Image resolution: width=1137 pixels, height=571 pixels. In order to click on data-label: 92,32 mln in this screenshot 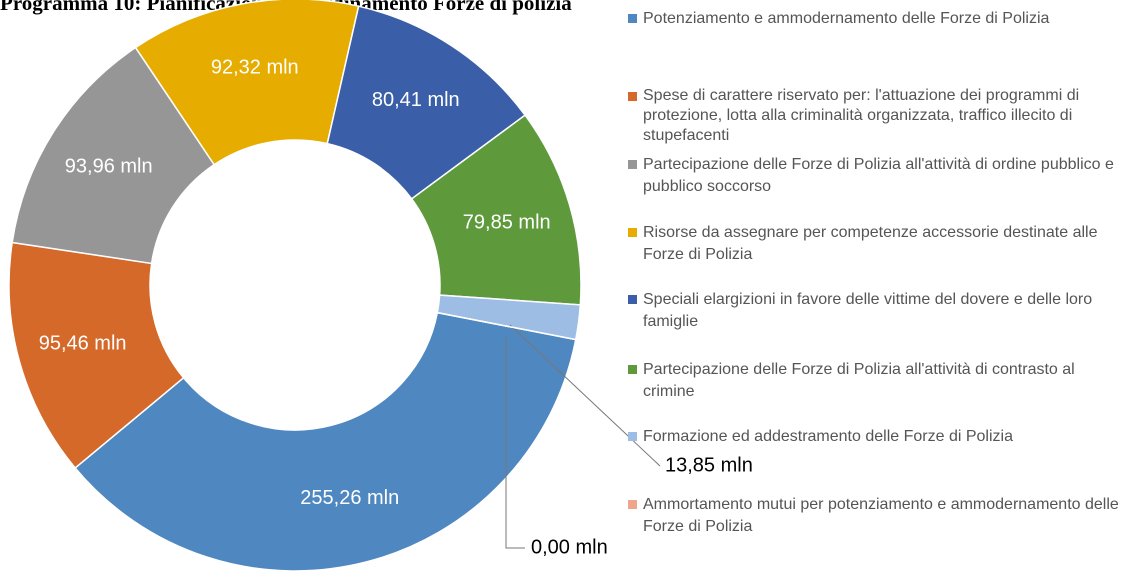, I will do `click(255, 67)`.